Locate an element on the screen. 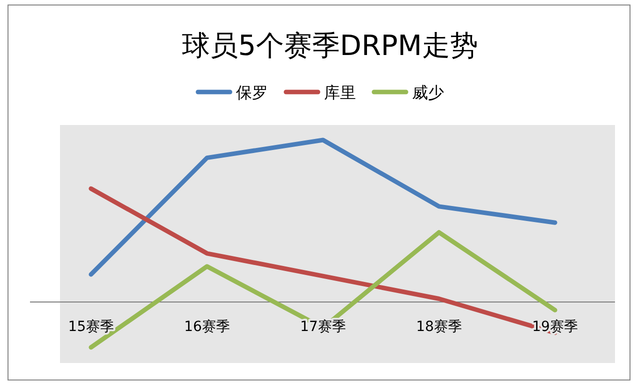 The width and height of the screenshot is (640, 392). legend-label: 威少 is located at coordinates (428, 92).